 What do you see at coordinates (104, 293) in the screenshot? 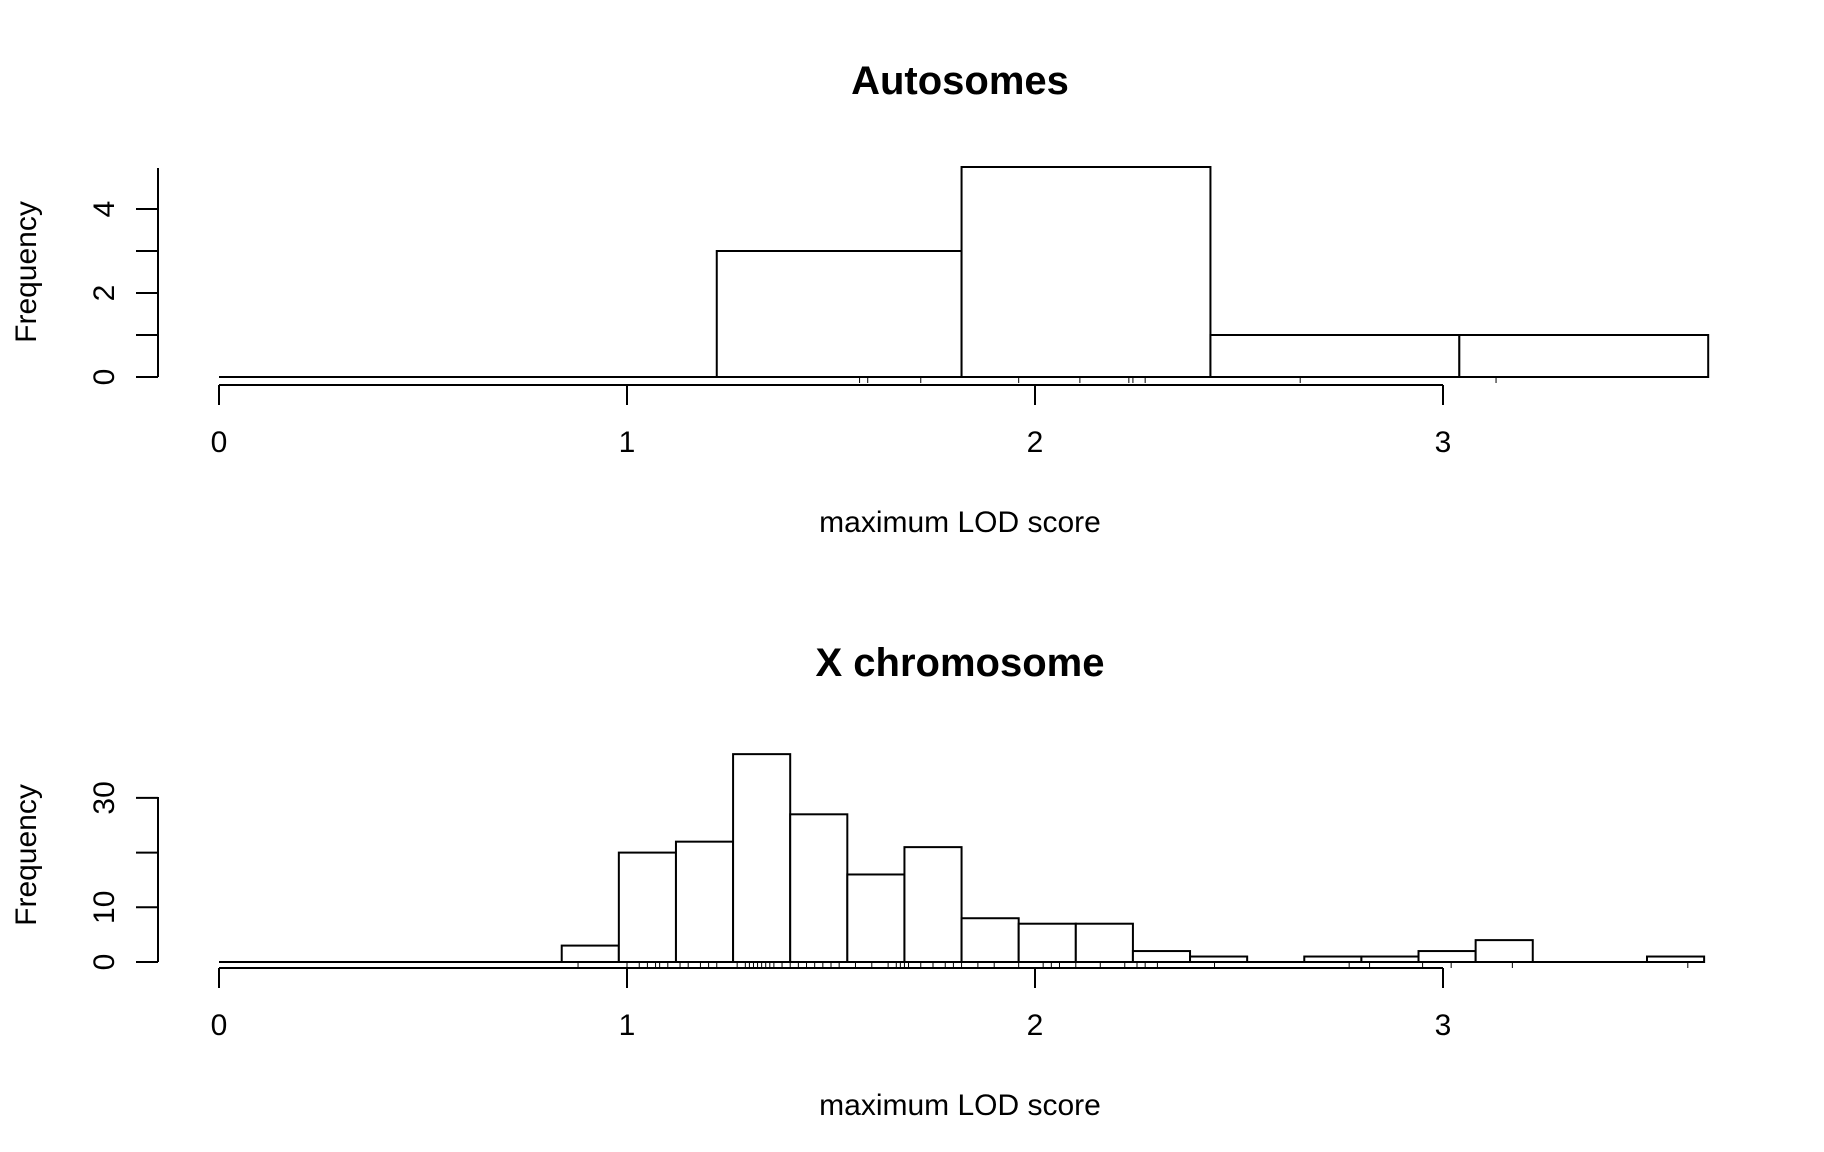
I see `y-tick-label: 2` at bounding box center [104, 293].